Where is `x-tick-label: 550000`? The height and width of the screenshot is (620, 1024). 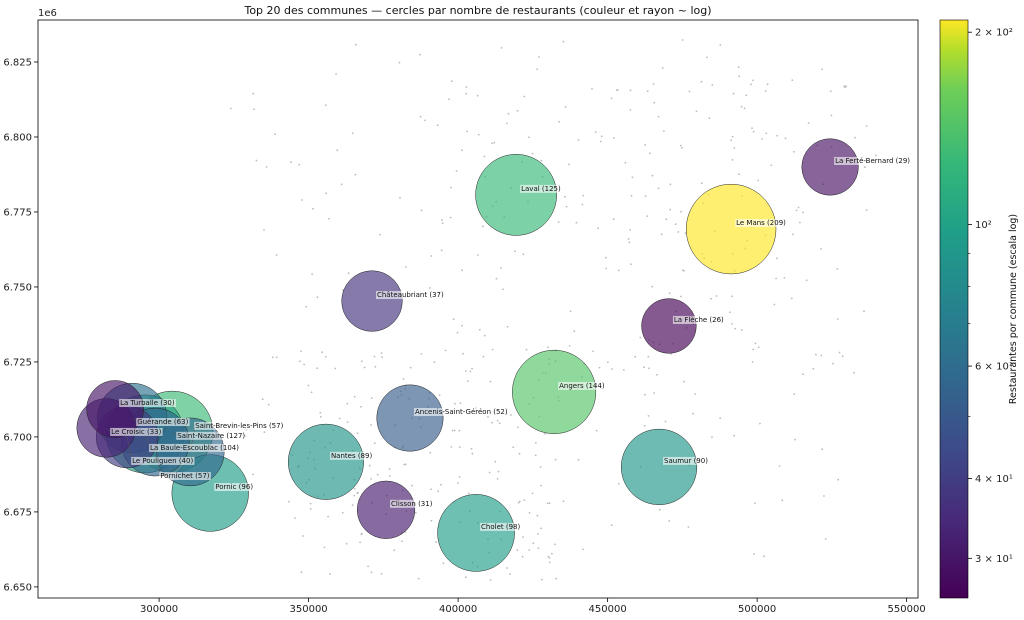
x-tick-label: 550000 is located at coordinates (907, 609).